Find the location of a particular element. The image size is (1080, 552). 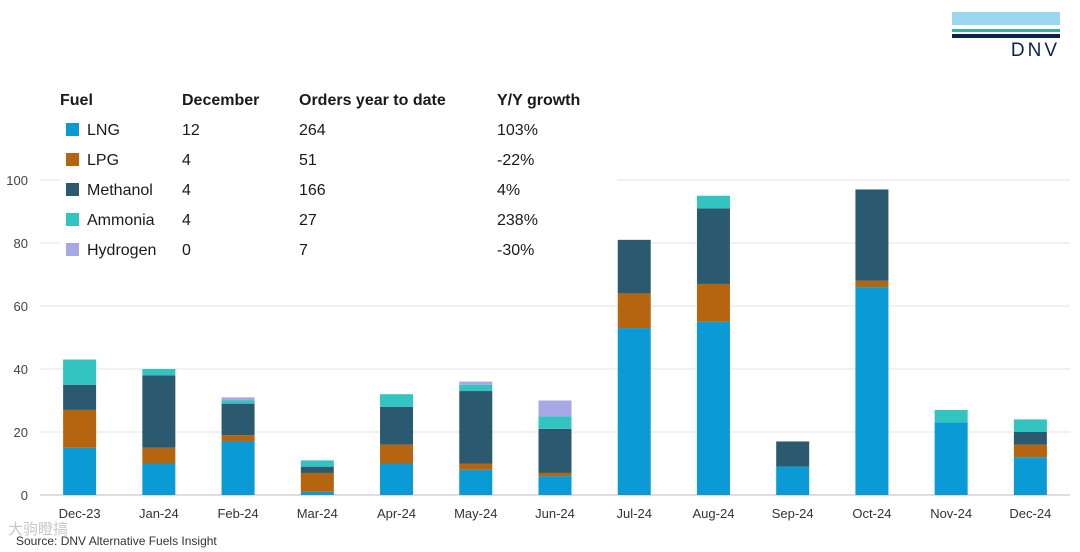

hydrogen-swatch is located at coordinates (72, 249).